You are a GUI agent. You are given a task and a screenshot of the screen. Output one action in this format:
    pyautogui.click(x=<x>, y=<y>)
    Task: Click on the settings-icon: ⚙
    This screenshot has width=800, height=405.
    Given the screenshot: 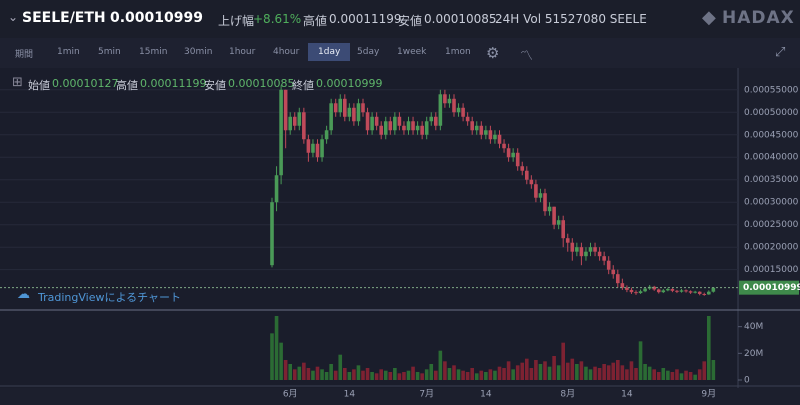 What is the action you would take?
    pyautogui.click(x=493, y=53)
    